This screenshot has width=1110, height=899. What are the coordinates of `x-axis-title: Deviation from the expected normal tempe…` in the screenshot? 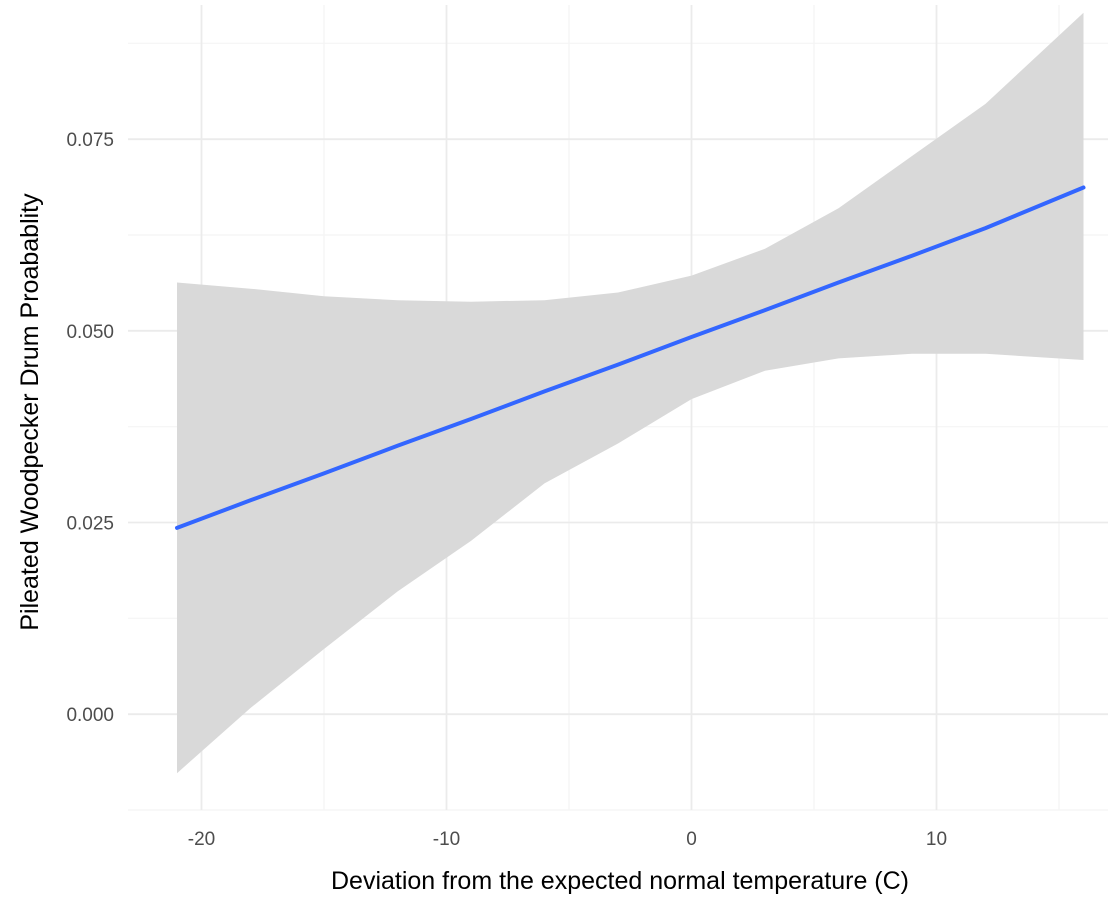 It's located at (620, 881).